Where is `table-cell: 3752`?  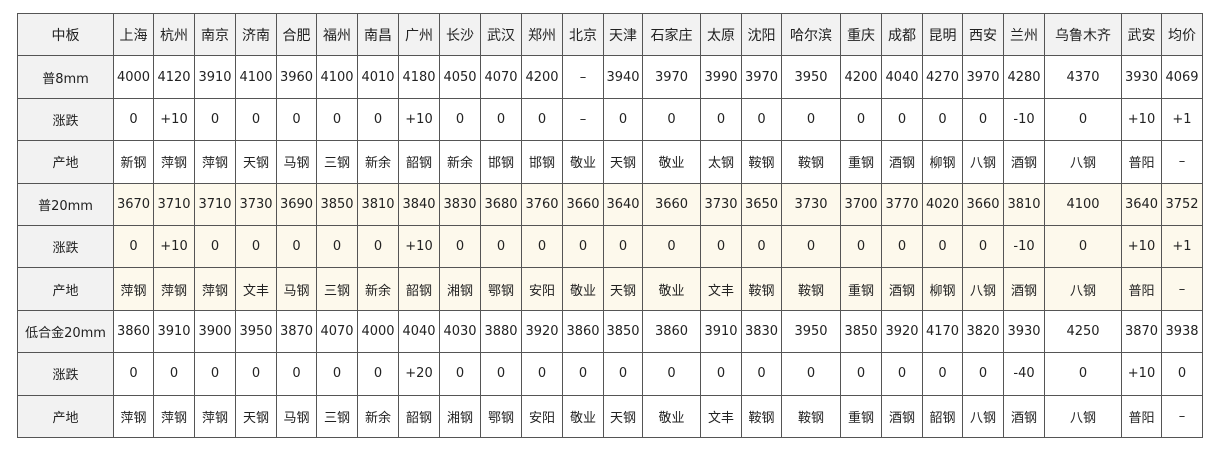 table-cell: 3752 is located at coordinates (1182, 204).